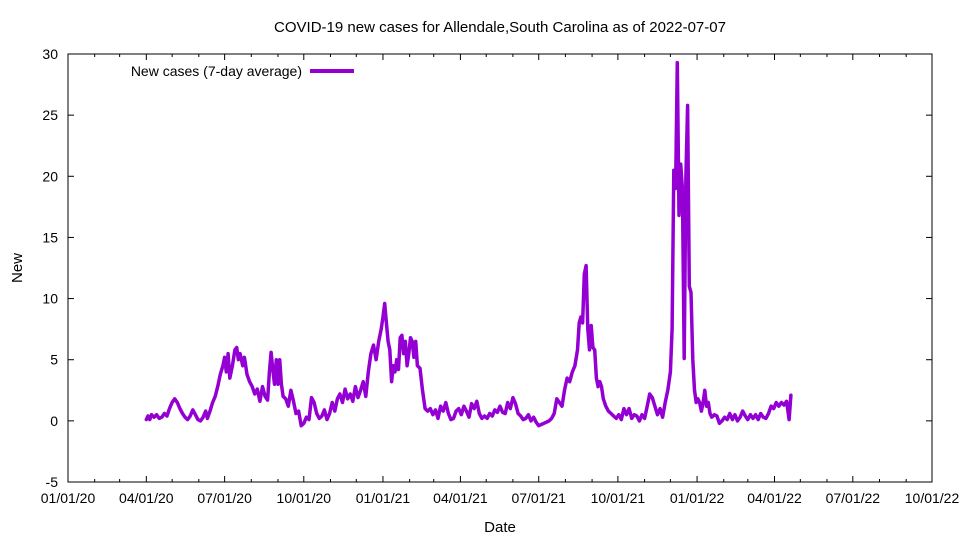 The image size is (960, 540). What do you see at coordinates (17, 268) in the screenshot?
I see `y-axis-title: New` at bounding box center [17, 268].